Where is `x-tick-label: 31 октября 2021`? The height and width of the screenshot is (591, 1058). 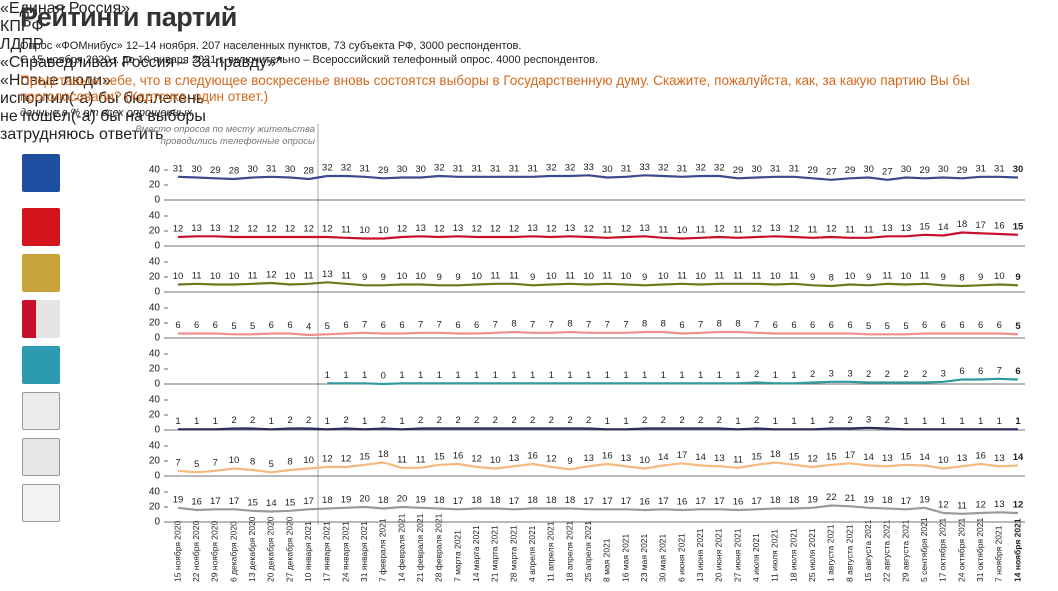
x-tick-label: 31 октября 2021 is located at coordinates (980, 549).